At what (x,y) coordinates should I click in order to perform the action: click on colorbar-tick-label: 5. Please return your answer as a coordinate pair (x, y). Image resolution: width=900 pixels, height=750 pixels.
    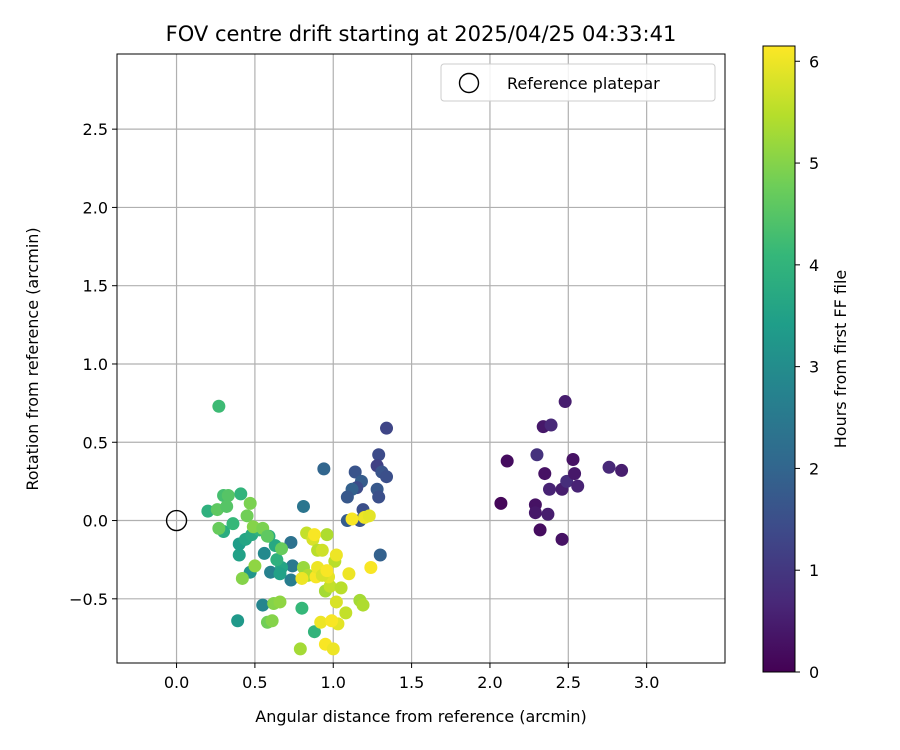
    Looking at the image, I should click on (814, 163).